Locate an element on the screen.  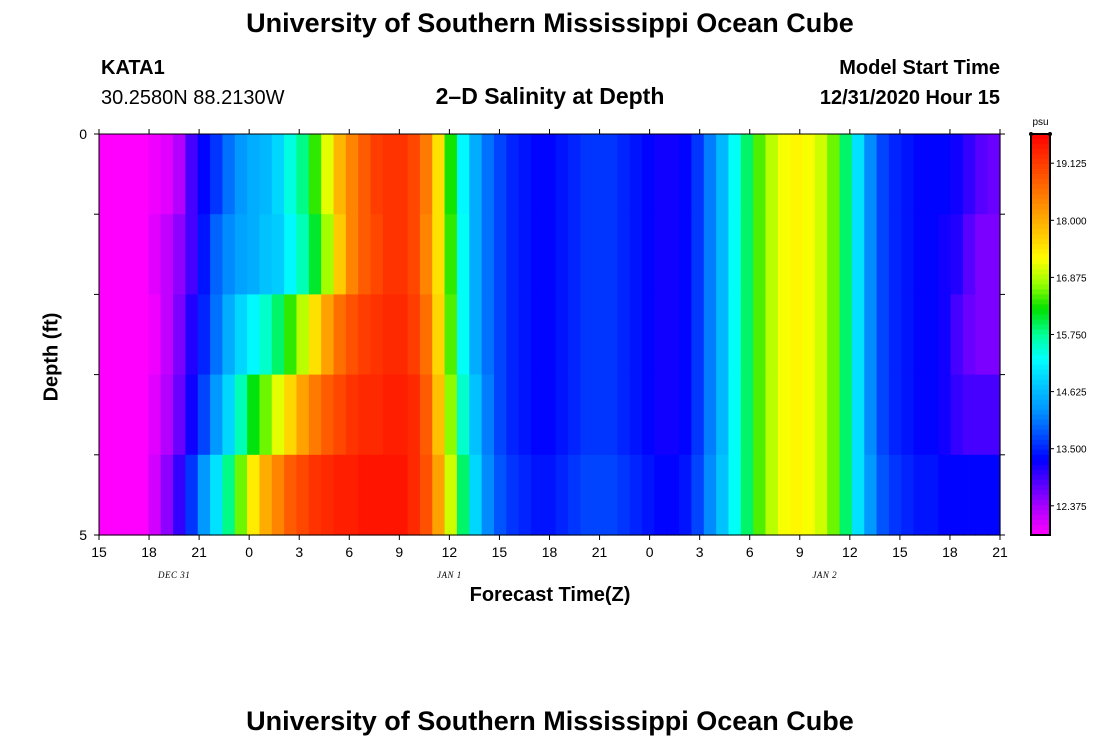
model-start-time: 12/31/2020 Hour 15 is located at coordinates (909, 98).